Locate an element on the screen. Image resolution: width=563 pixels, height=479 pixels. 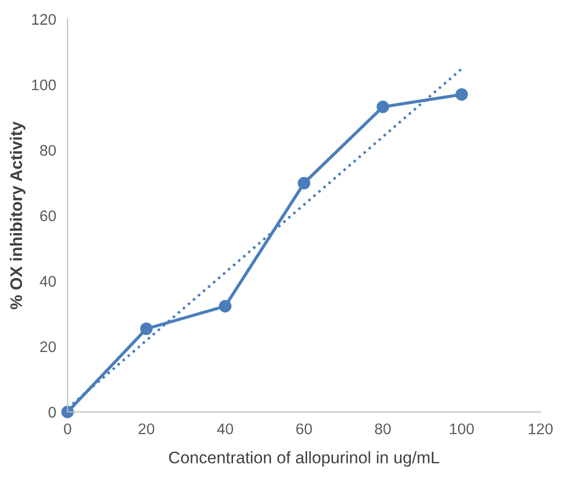
y-tick-label: 0 is located at coordinates (52, 412).